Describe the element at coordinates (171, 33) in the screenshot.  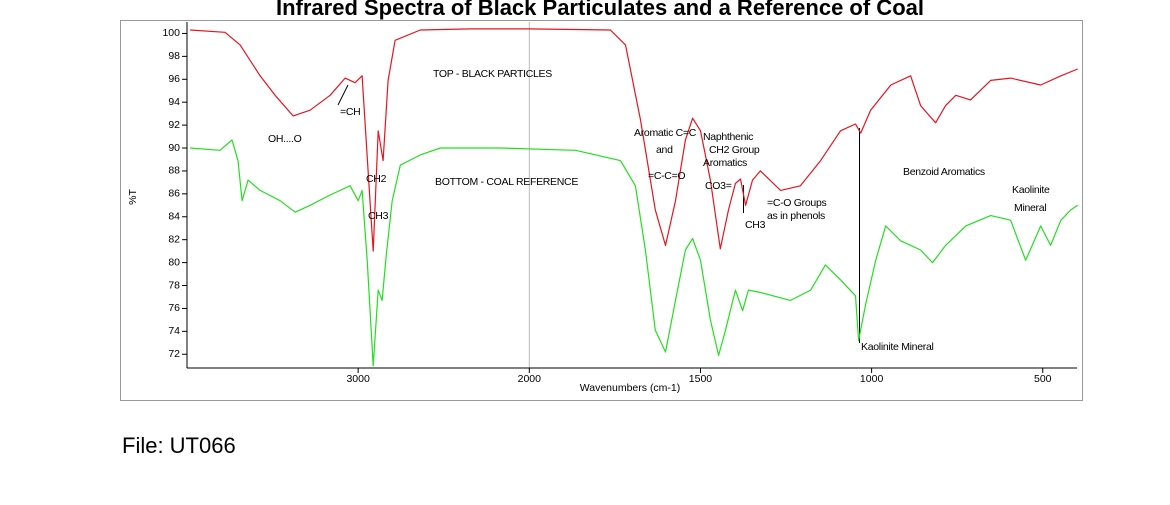
I see `y-tick-label: 100` at that location.